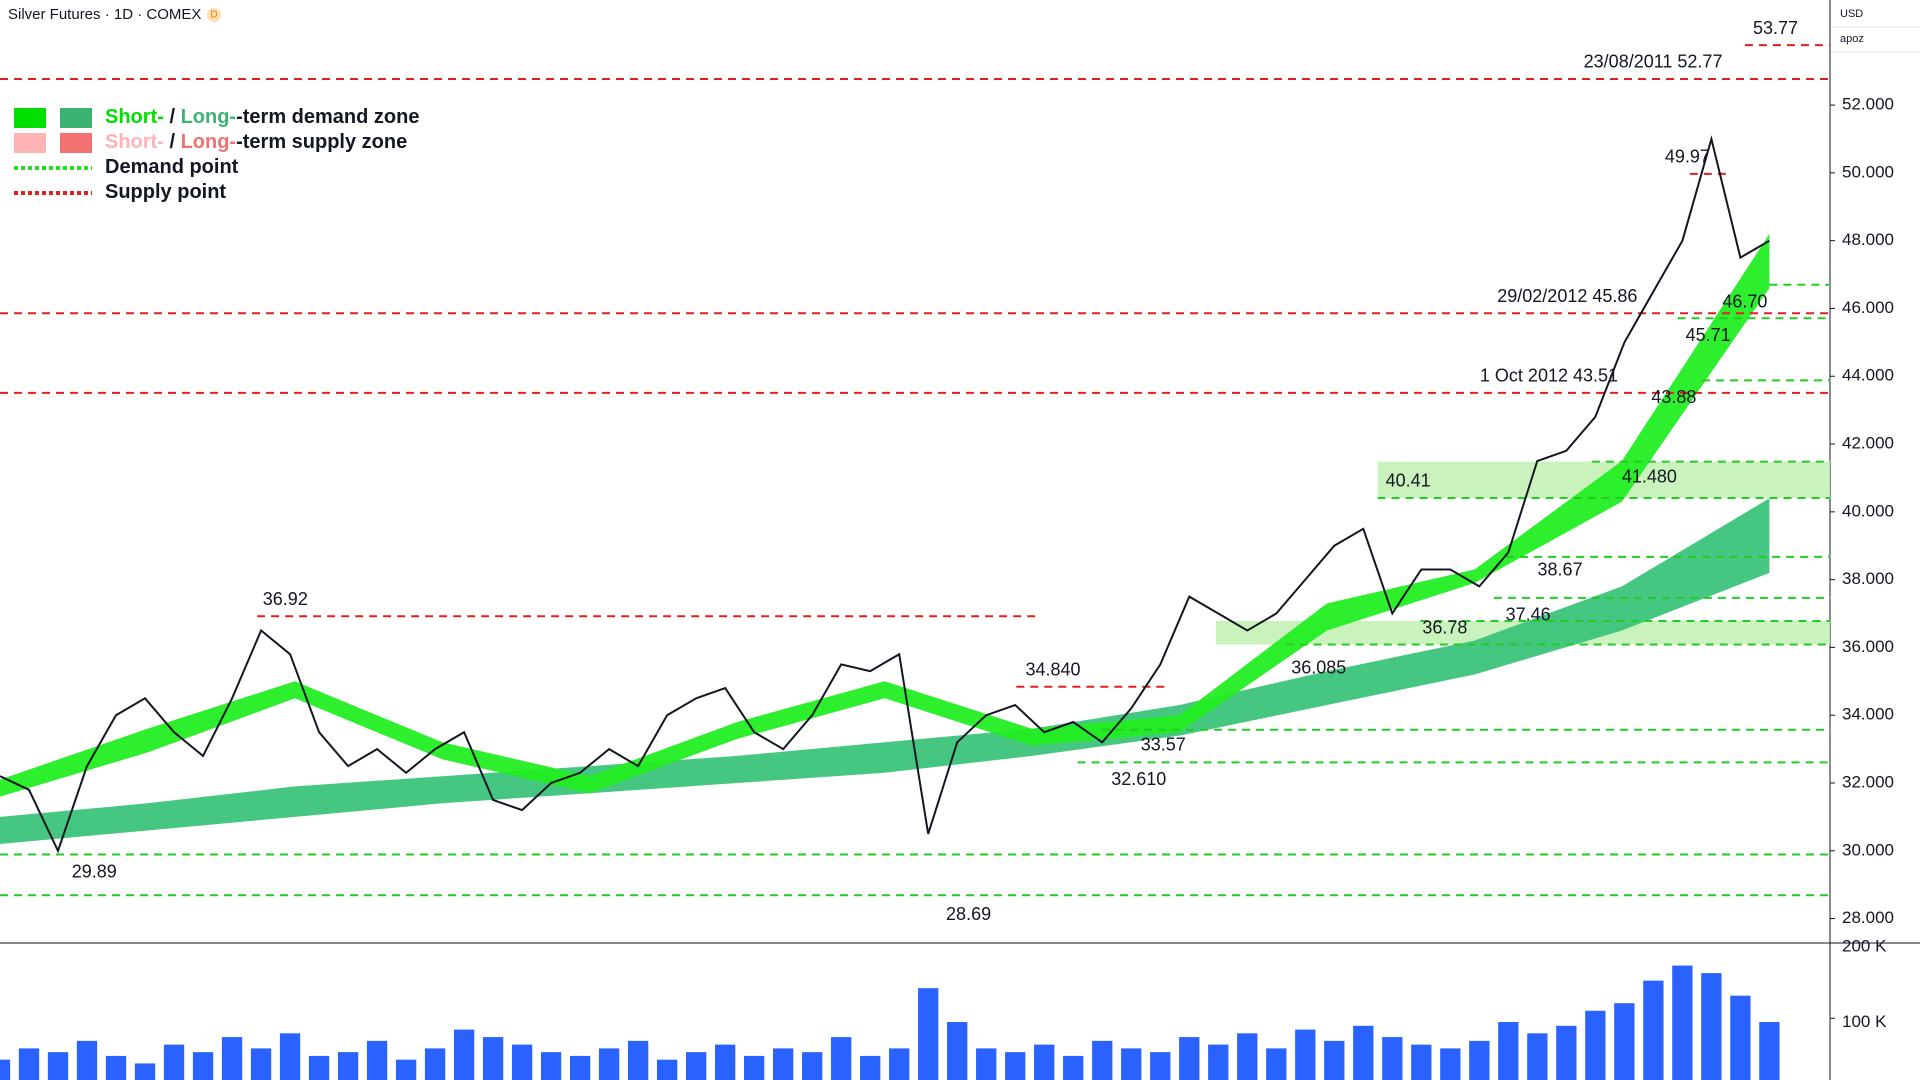 The height and width of the screenshot is (1080, 1920). I want to click on level-label: 45.71, so click(1708, 335).